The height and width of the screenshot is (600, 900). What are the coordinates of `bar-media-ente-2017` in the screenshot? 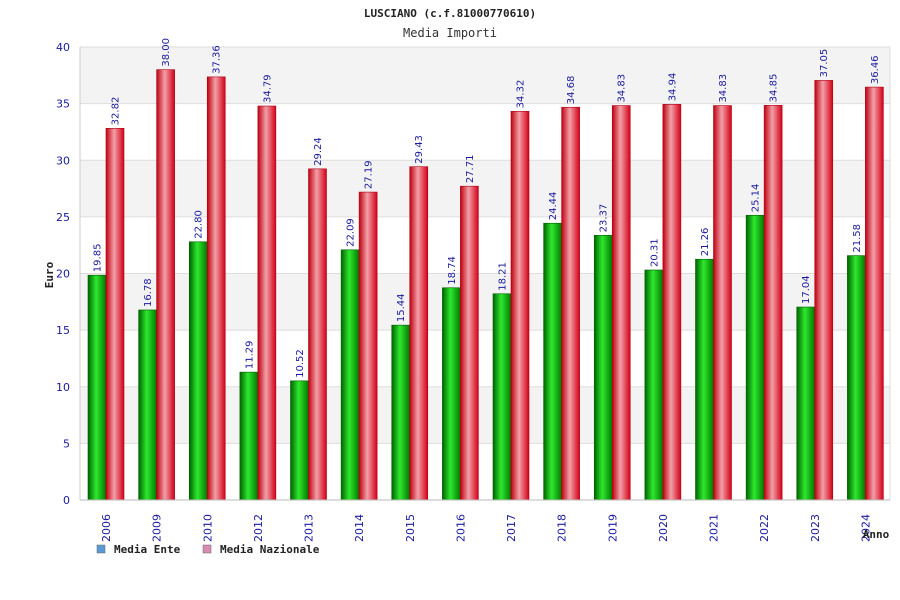 It's located at (502, 397).